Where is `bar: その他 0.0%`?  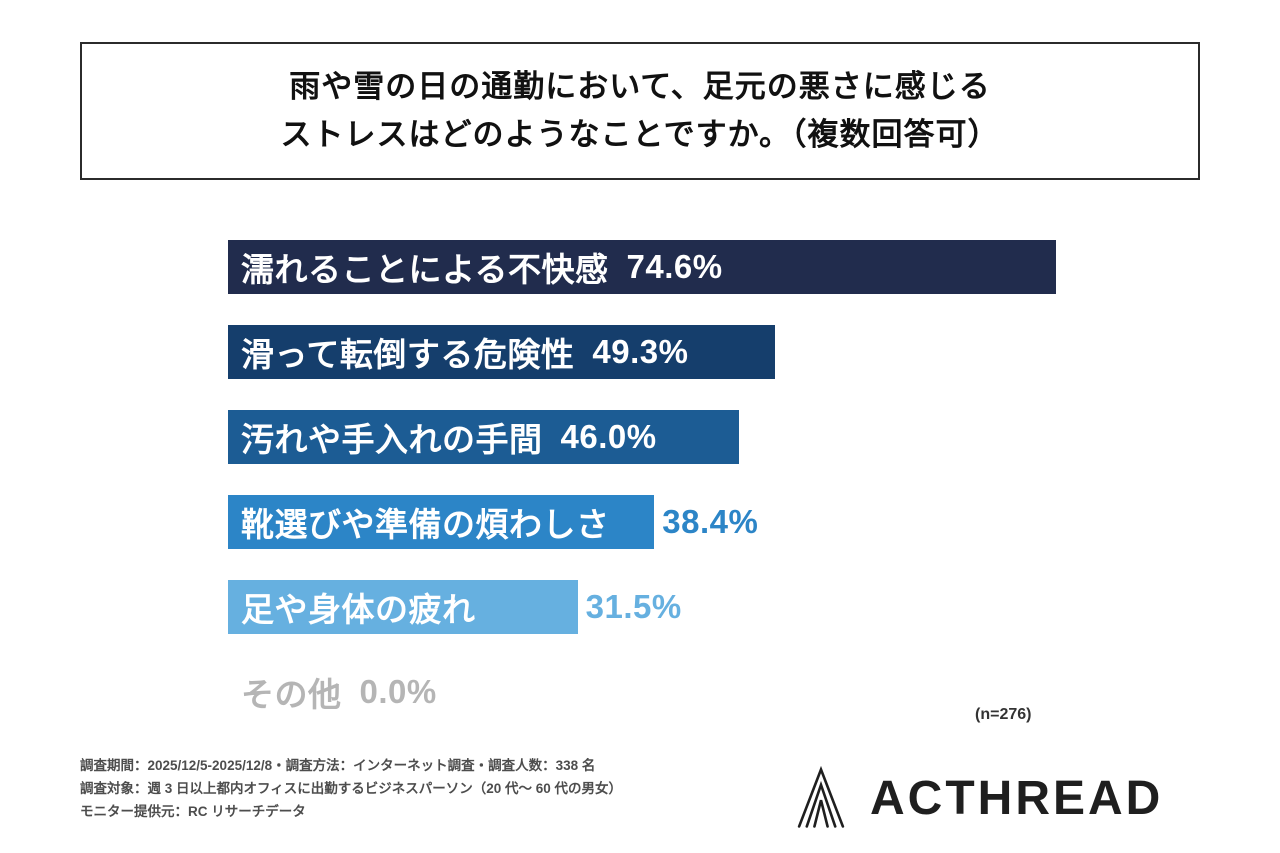
bar: その他 0.0% is located at coordinates (332, 692).